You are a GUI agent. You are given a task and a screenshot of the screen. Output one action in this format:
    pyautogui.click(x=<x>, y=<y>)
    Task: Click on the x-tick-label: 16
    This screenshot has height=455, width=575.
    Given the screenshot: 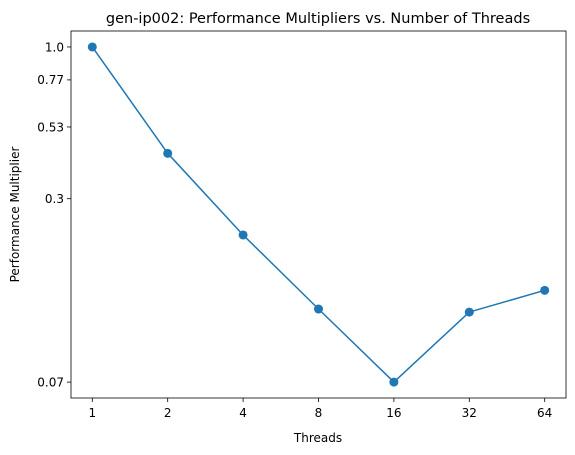 What is the action you would take?
    pyautogui.click(x=393, y=413)
    